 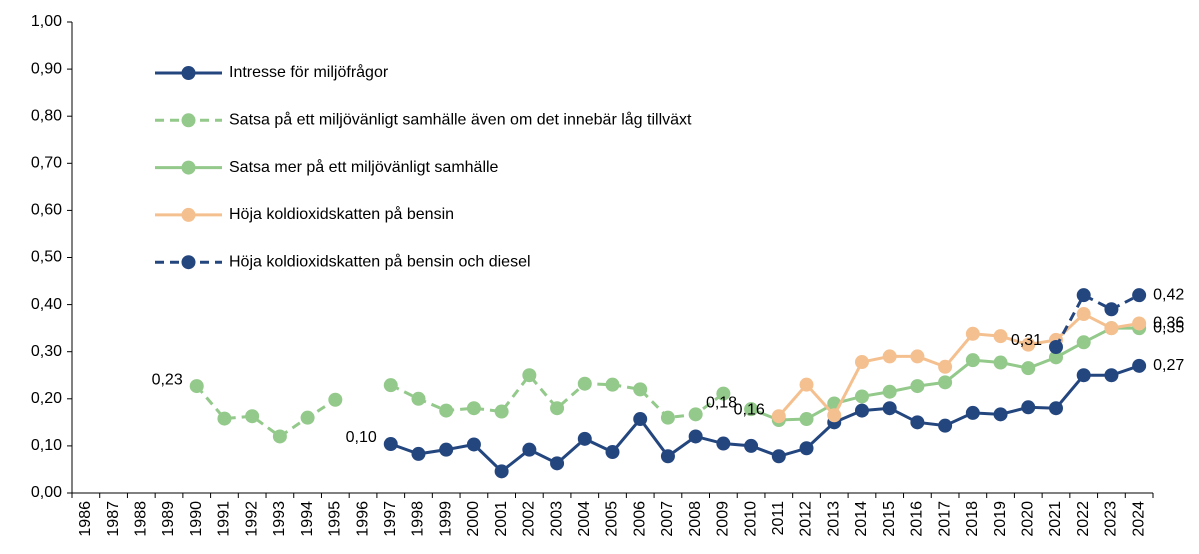 What do you see at coordinates (362, 519) in the screenshot?
I see `x-tick-label: 1996` at bounding box center [362, 519].